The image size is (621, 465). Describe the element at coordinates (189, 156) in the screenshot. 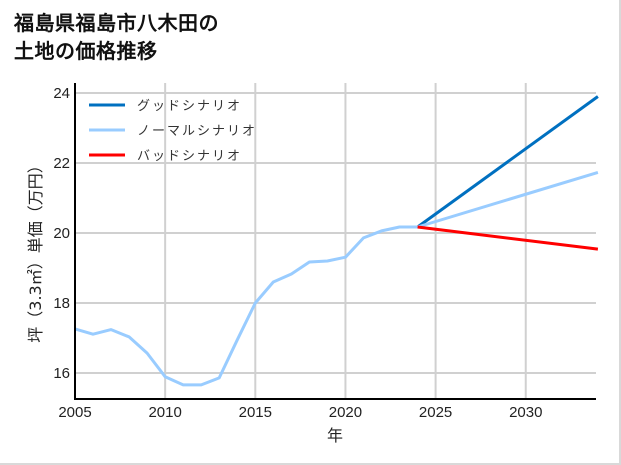

I see `legend-label: バッドシナリオ` at that location.